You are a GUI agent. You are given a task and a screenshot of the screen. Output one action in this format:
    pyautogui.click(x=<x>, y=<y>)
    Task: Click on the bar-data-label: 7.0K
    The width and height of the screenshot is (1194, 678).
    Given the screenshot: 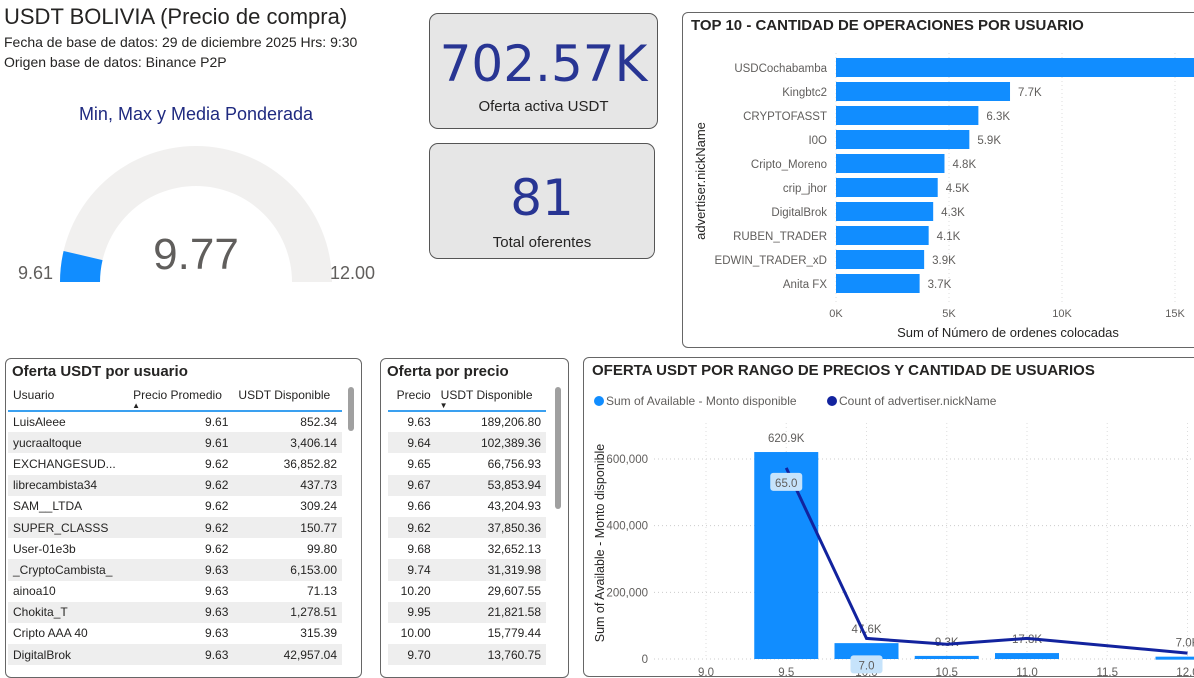 What is the action you would take?
    pyautogui.click(x=1185, y=644)
    